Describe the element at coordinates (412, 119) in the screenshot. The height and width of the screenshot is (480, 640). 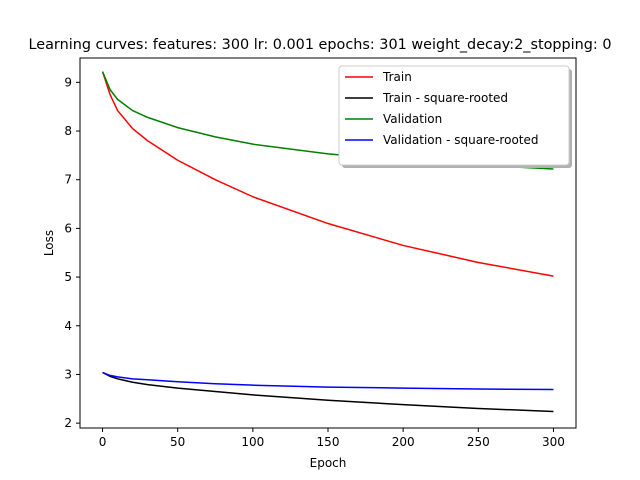
I see `legend-label: Validation` at that location.